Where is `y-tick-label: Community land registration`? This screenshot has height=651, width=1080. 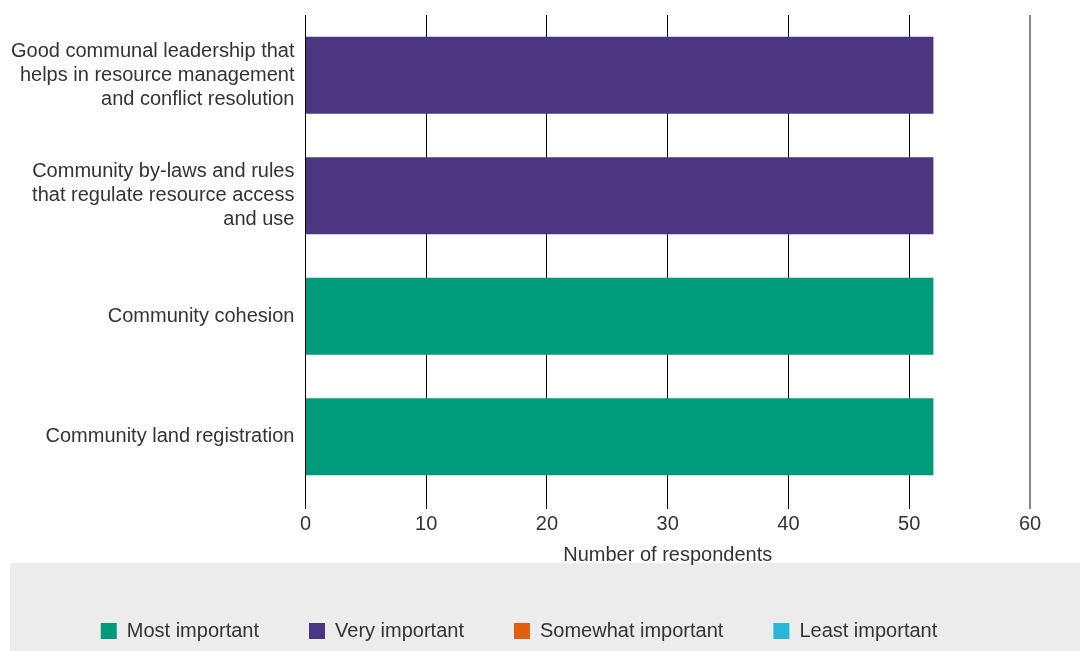 y-tick-label: Community land registration is located at coordinates (170, 435).